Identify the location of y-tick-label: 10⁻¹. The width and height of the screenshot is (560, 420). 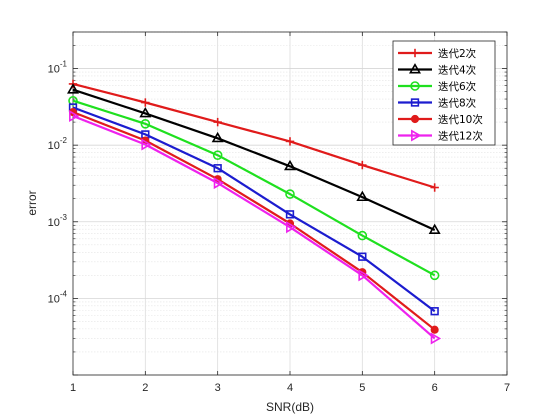
(58, 68).